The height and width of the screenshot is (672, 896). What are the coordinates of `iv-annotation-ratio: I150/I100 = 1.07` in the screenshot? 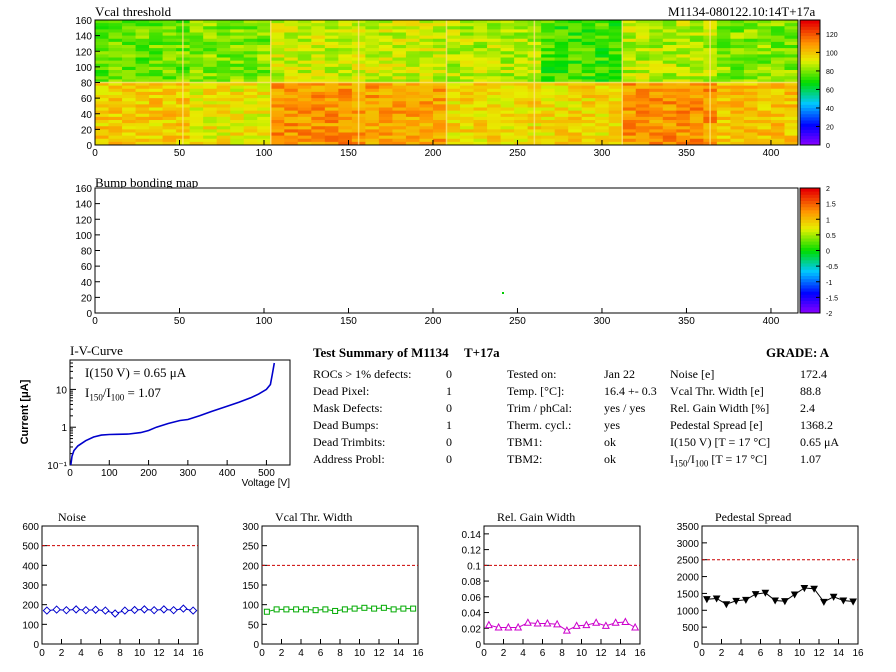 It's located at (123, 394).